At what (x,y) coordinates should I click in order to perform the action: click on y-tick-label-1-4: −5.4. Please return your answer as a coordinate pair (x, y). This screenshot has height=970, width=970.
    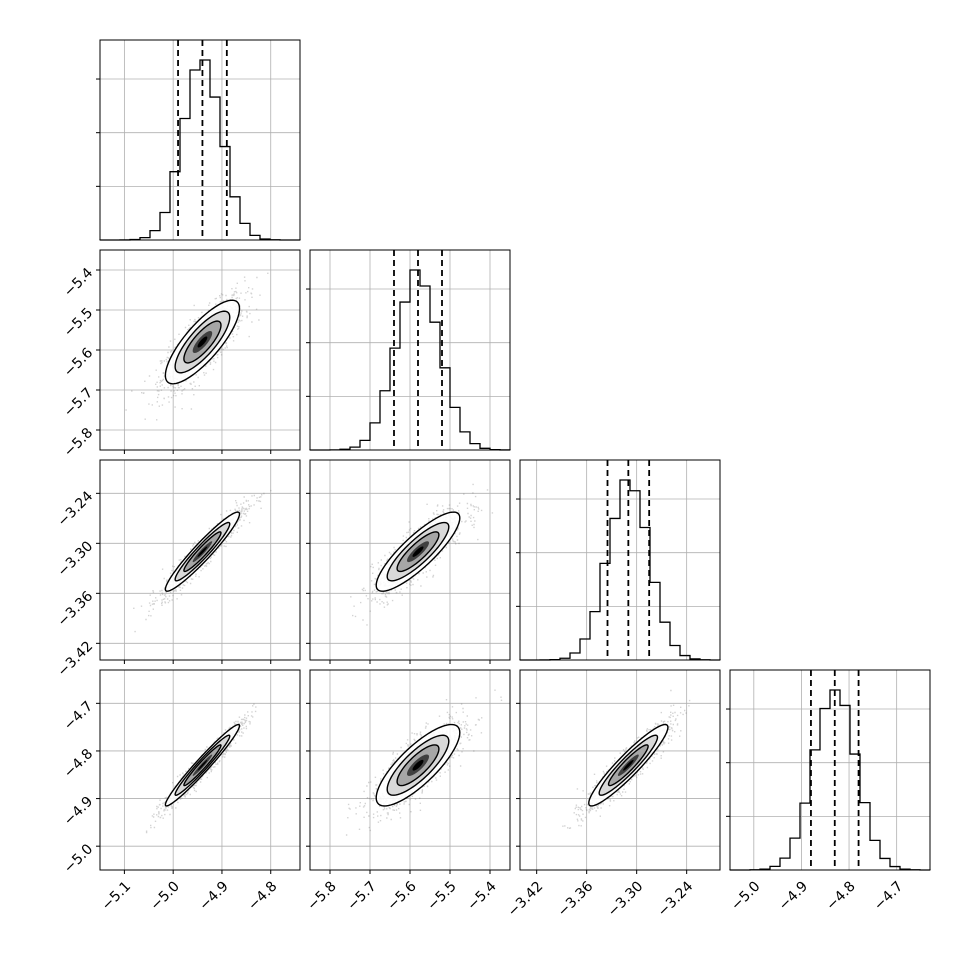
    Looking at the image, I should click on (78, 282).